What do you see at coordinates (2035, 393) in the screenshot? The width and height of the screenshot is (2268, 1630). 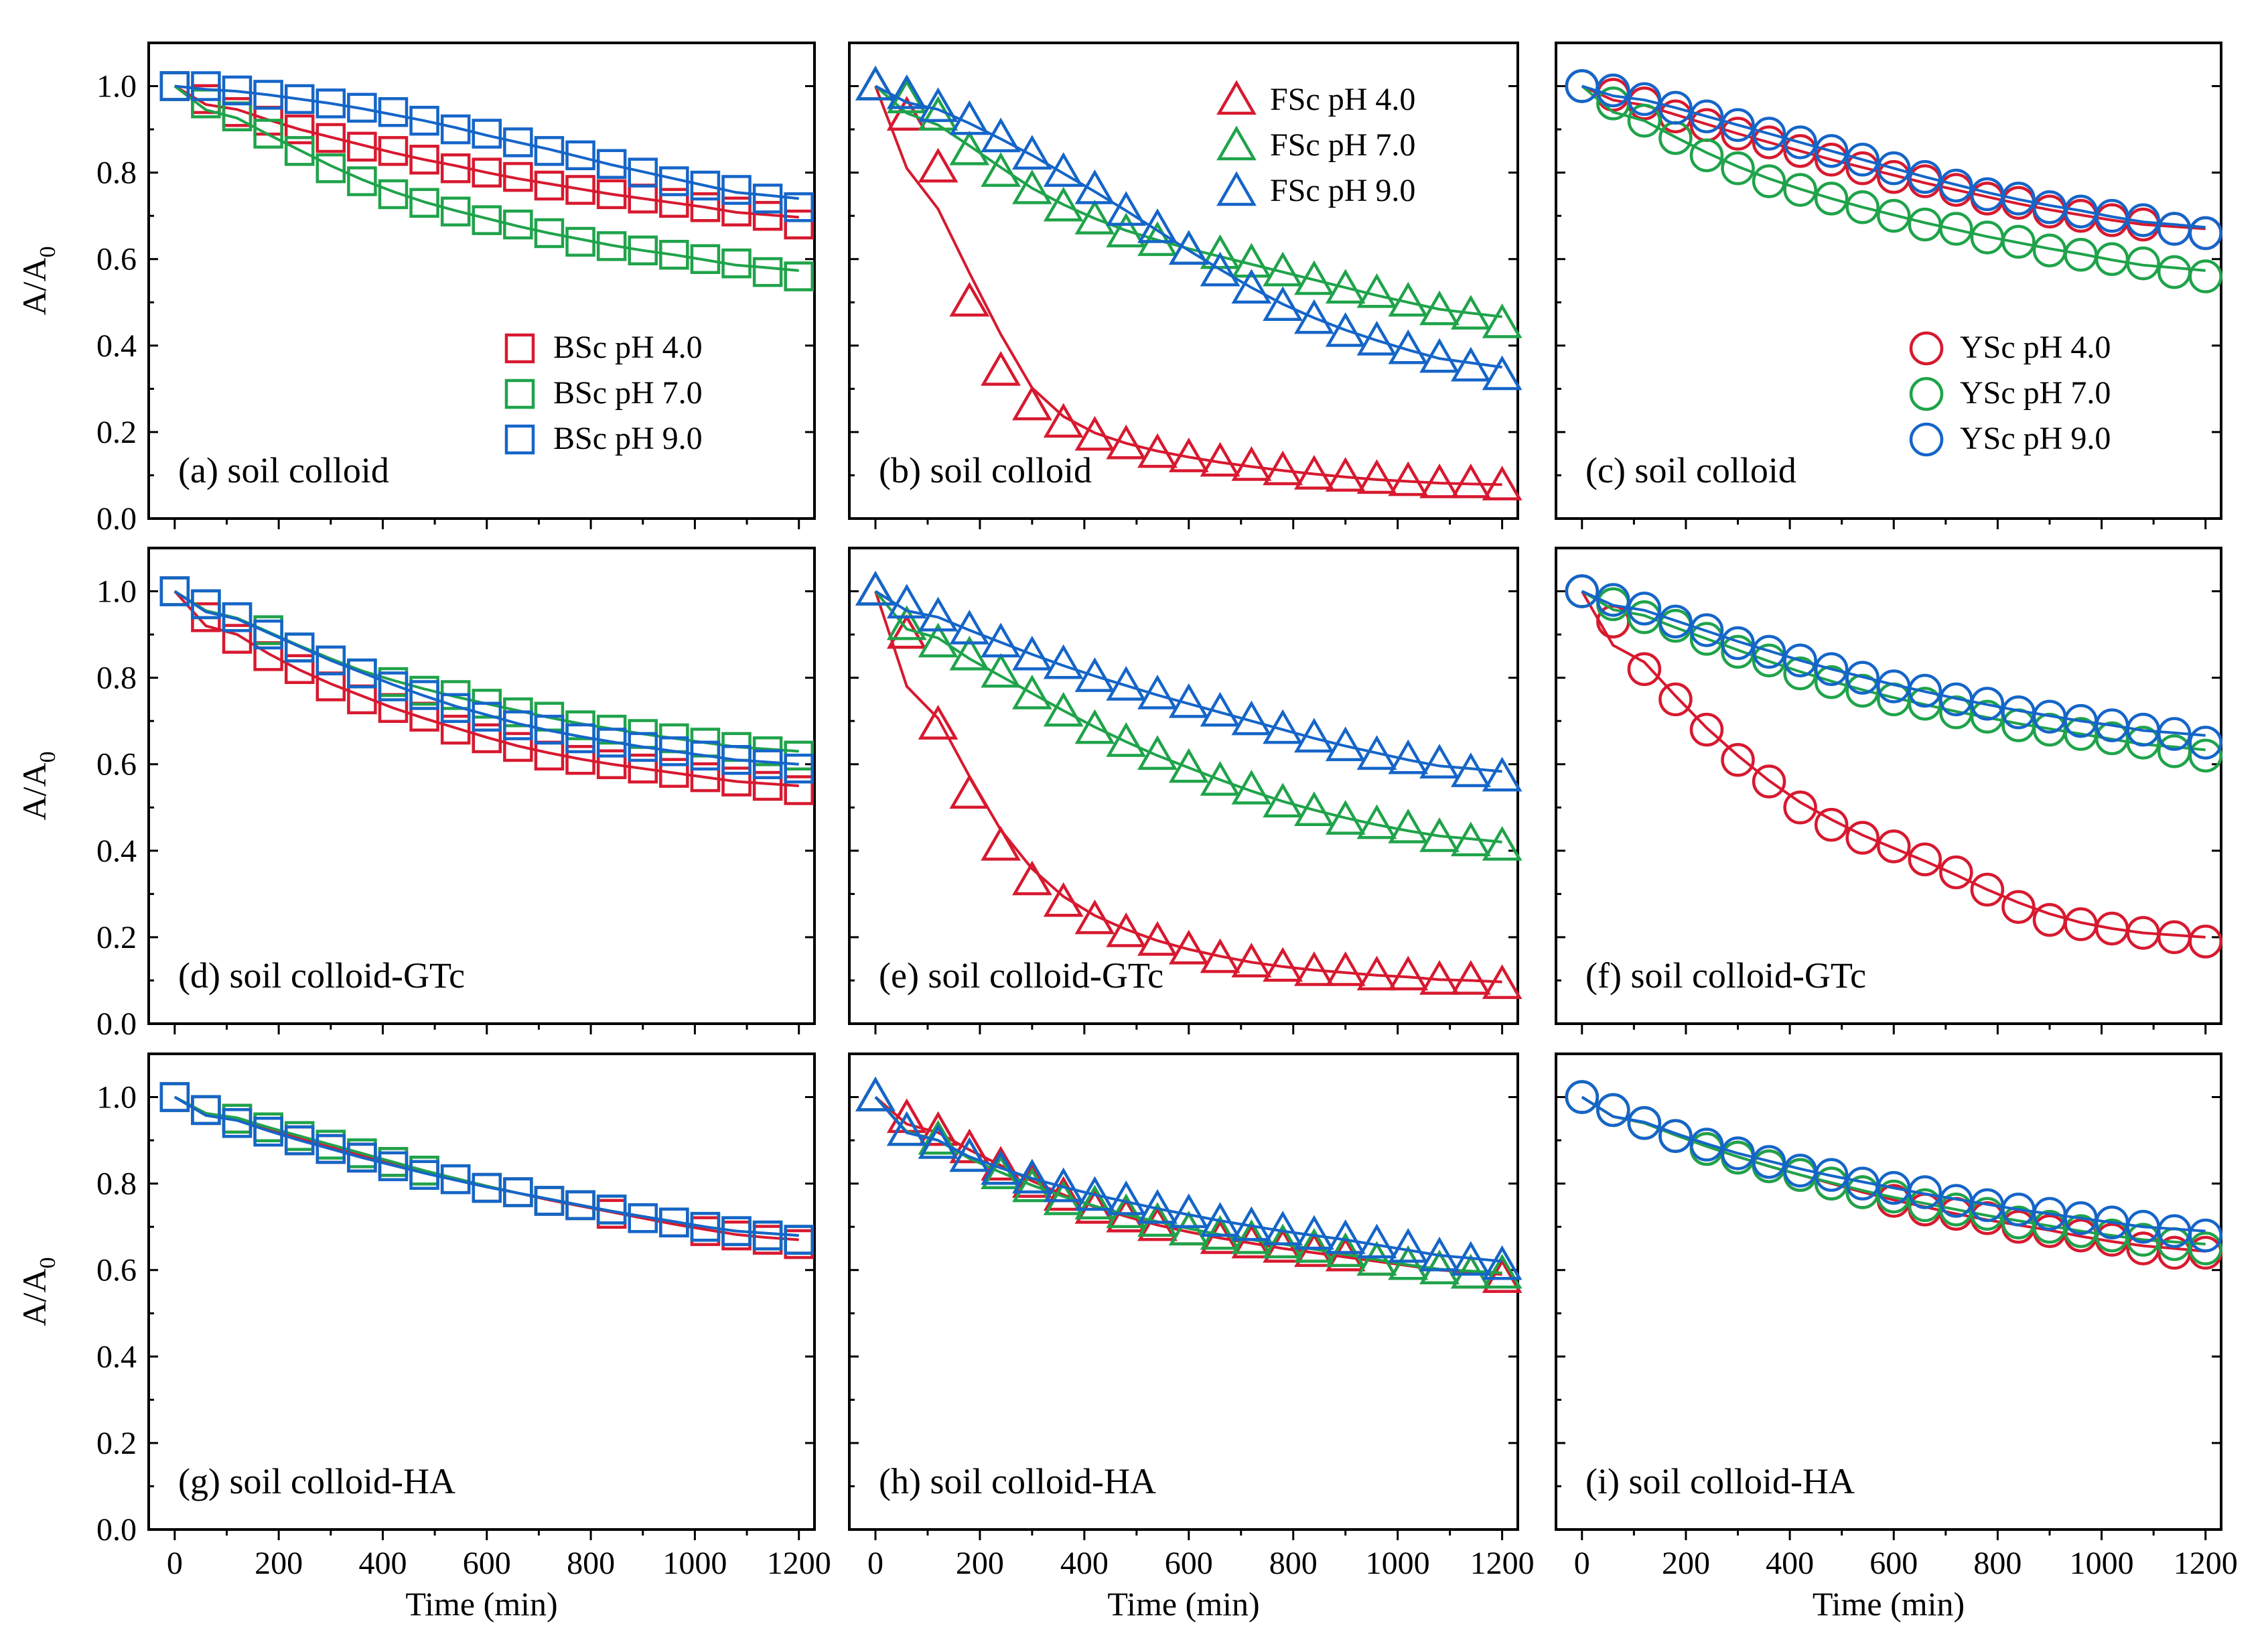 I see `legend-label: YSc pH 7.0` at bounding box center [2035, 393].